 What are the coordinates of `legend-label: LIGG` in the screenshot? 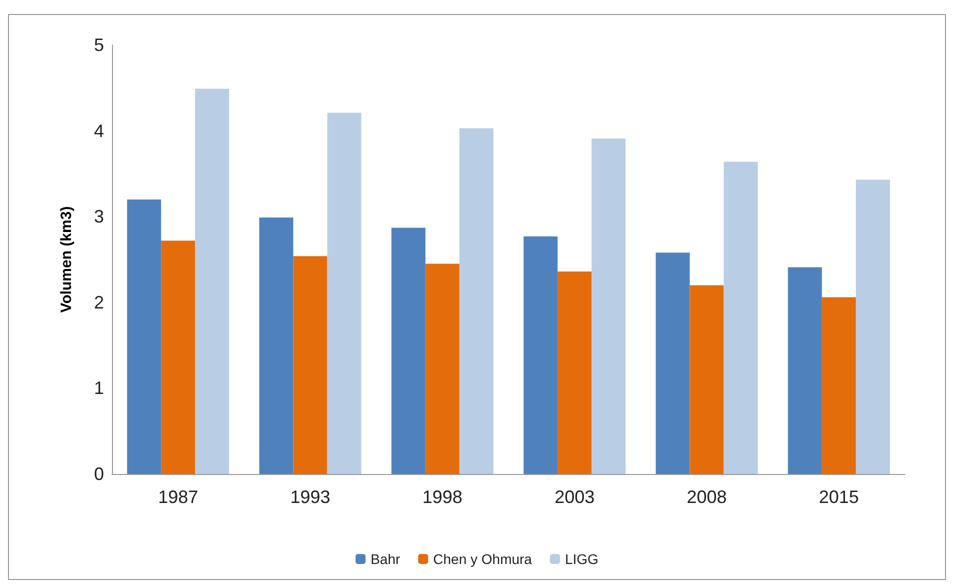 It's located at (581, 559).